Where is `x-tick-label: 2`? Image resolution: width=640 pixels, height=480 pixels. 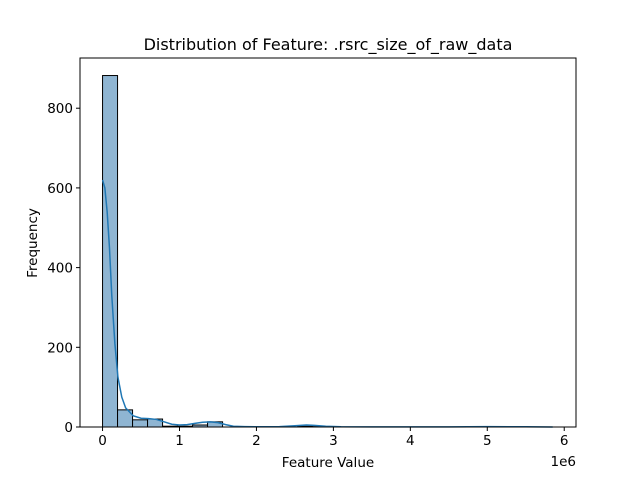 x-tick-label: 2 is located at coordinates (256, 441).